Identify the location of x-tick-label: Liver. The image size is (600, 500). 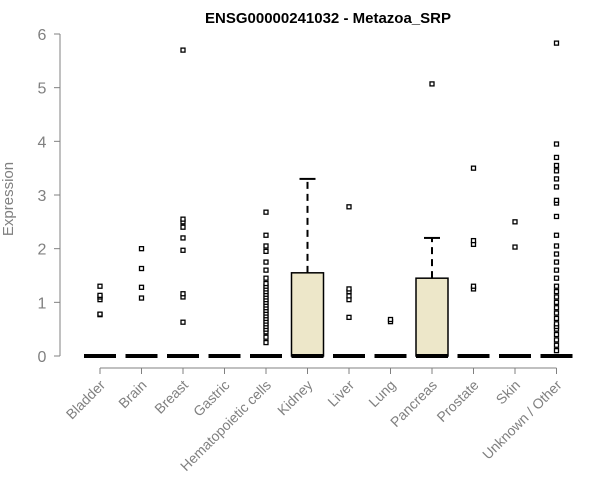
(340, 393).